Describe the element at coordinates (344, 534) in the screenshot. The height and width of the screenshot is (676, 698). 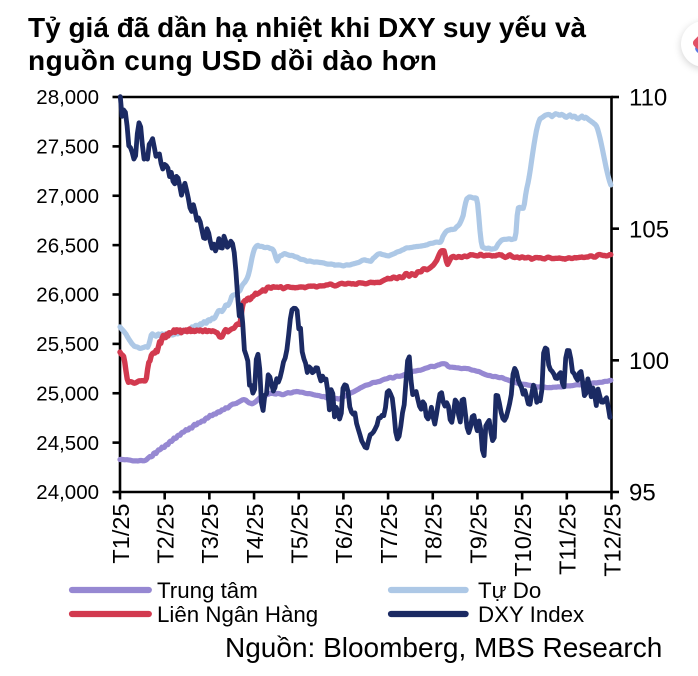
I see `svg-text: T6/25` at that location.